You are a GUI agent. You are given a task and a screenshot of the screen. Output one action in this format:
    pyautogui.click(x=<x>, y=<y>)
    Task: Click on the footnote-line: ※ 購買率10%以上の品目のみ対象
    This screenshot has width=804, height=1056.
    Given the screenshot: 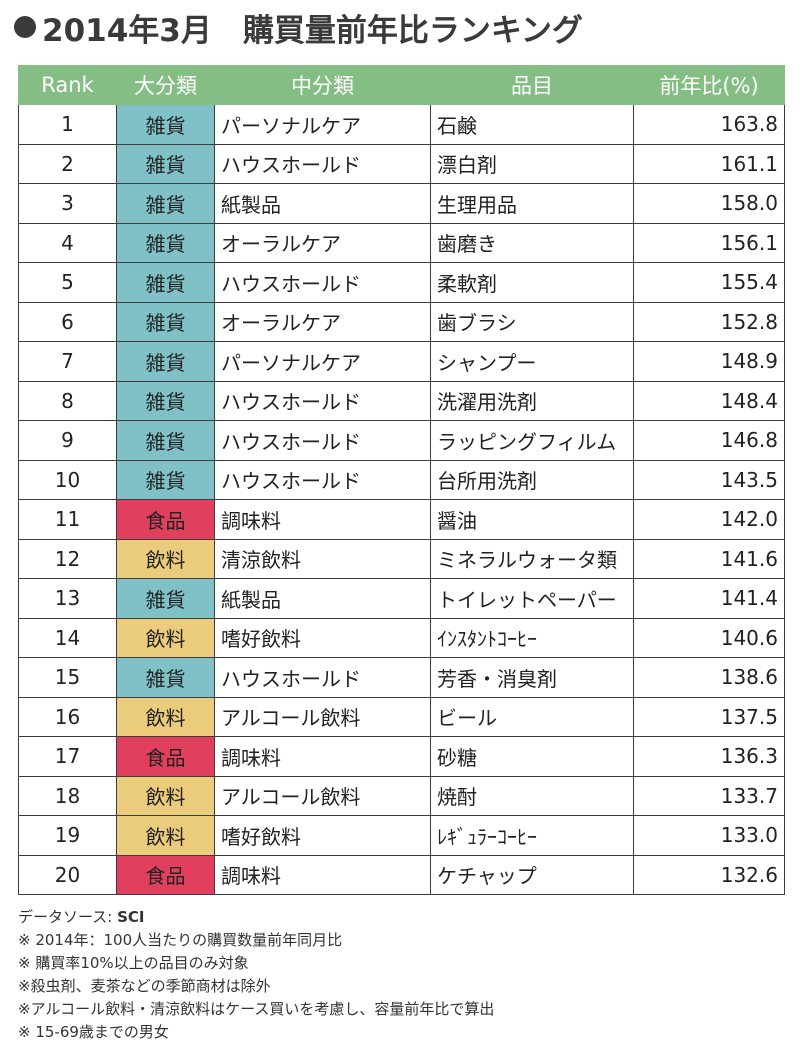 What is the action you would take?
    pyautogui.click(x=133, y=963)
    